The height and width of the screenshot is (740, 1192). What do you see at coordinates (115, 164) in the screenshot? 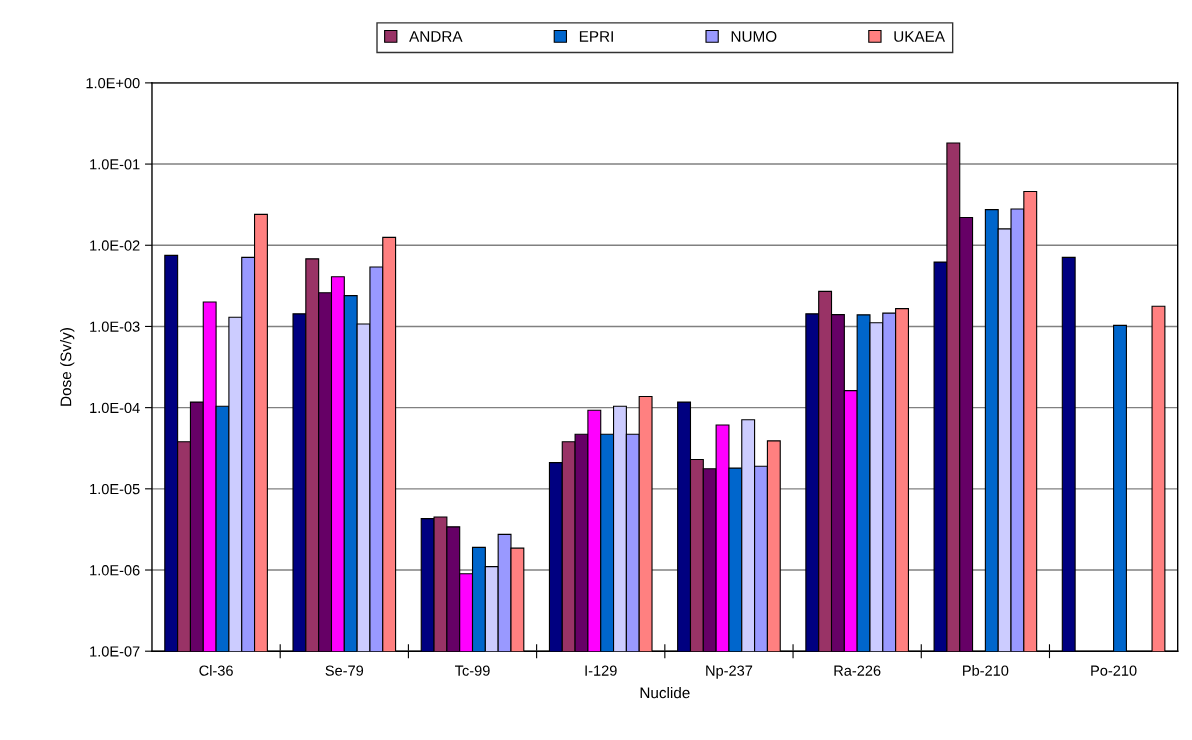
I see `y-tick-label: 1.0E-01` at bounding box center [115, 164].